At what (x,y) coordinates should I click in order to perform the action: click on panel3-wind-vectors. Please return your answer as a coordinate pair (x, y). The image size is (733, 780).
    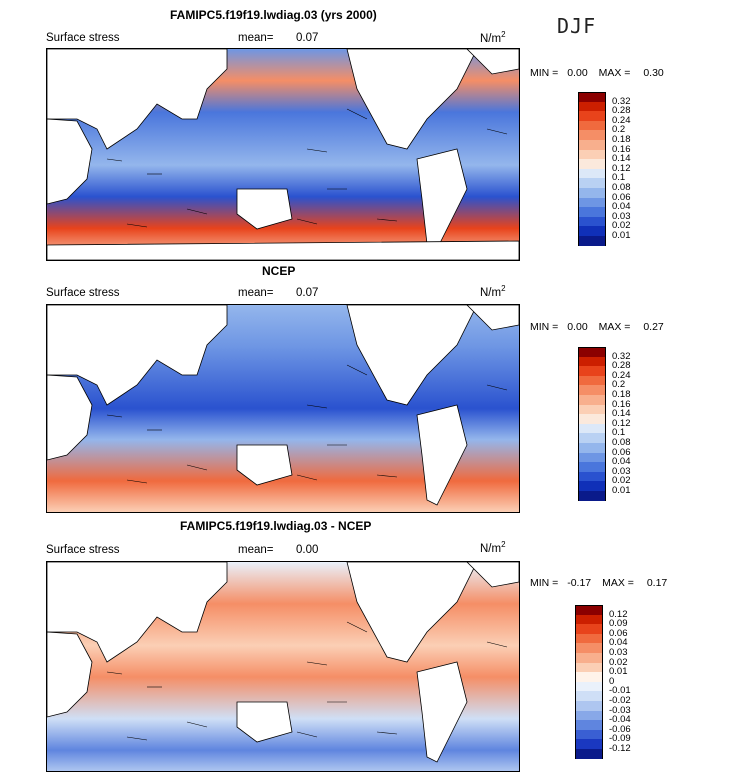
    Looking at the image, I should click on (307, 681).